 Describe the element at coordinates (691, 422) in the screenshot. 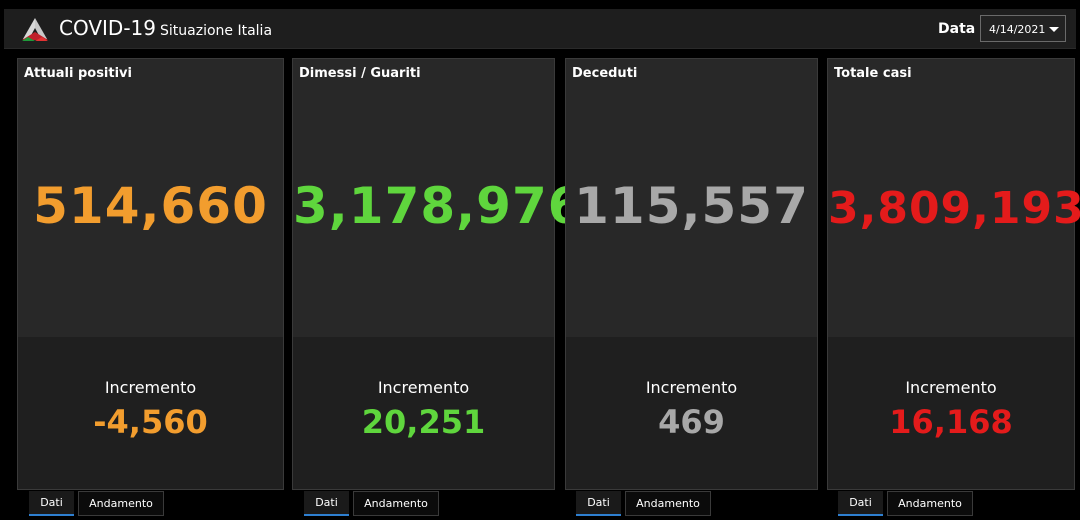

I see `increment-value: 469` at that location.